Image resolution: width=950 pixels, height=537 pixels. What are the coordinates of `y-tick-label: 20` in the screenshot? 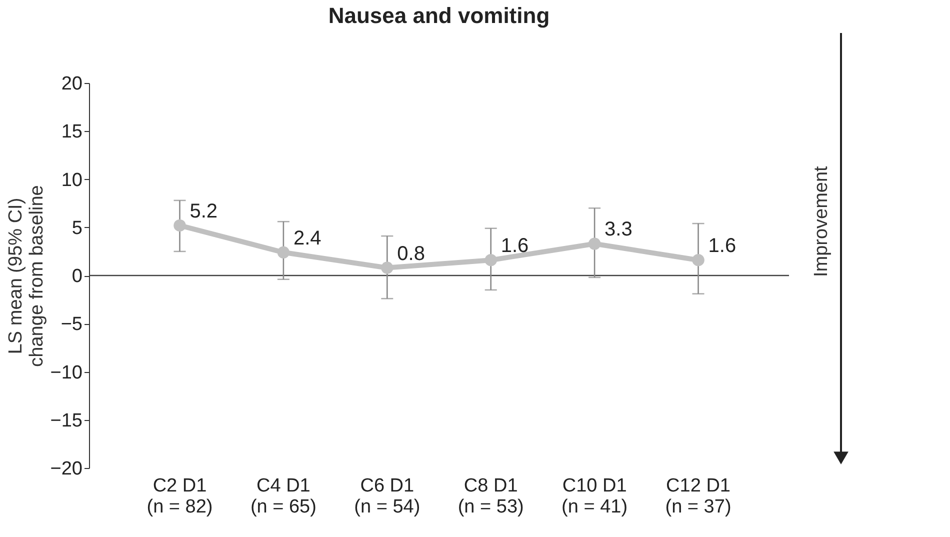 It's located at (71, 84).